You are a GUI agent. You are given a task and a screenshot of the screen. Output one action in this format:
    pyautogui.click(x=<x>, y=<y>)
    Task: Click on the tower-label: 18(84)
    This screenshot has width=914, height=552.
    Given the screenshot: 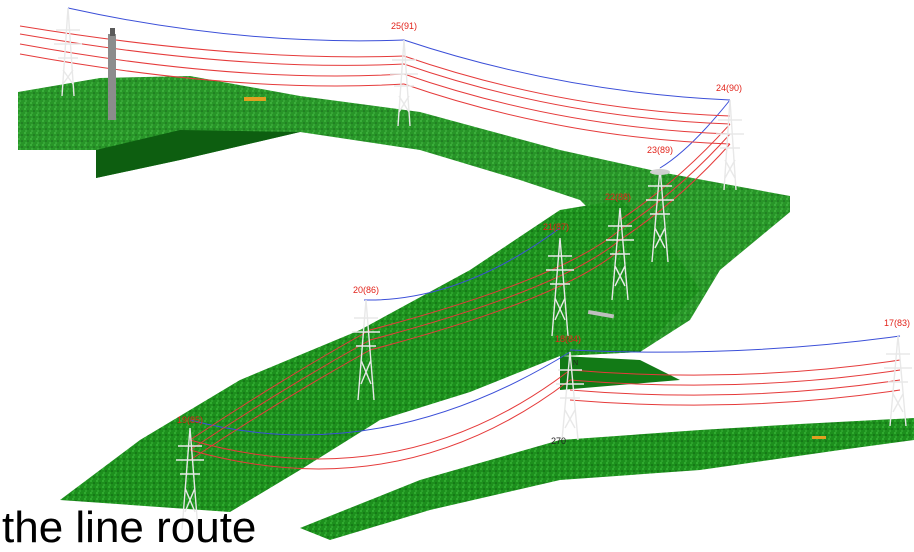 What is the action you would take?
    pyautogui.click(x=568, y=339)
    